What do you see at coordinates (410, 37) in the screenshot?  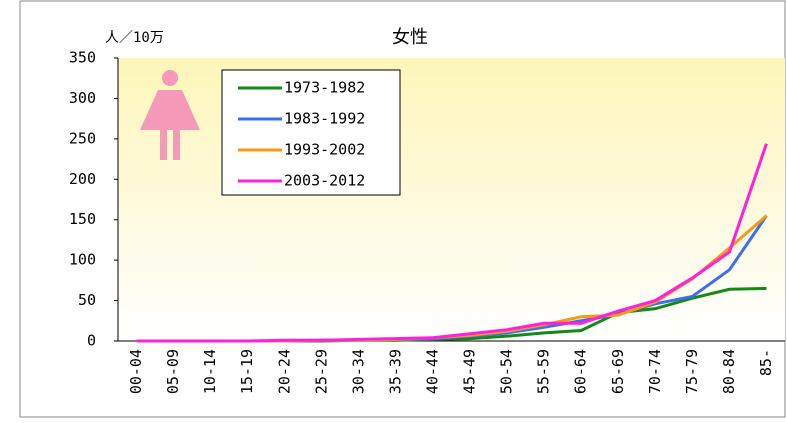 I see `chart-title: 女性` at bounding box center [410, 37].